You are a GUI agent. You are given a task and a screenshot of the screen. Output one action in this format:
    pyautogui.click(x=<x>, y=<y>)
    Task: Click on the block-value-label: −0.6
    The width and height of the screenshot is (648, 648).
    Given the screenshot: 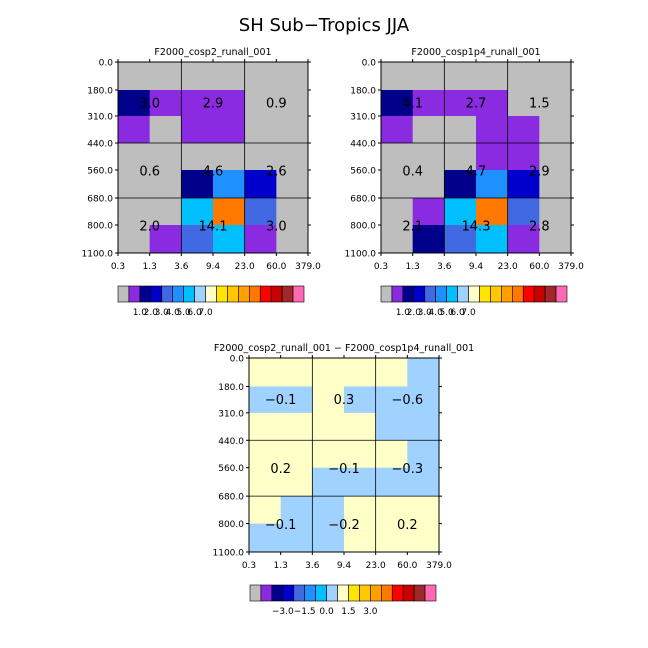 What is the action you would take?
    pyautogui.click(x=408, y=400)
    